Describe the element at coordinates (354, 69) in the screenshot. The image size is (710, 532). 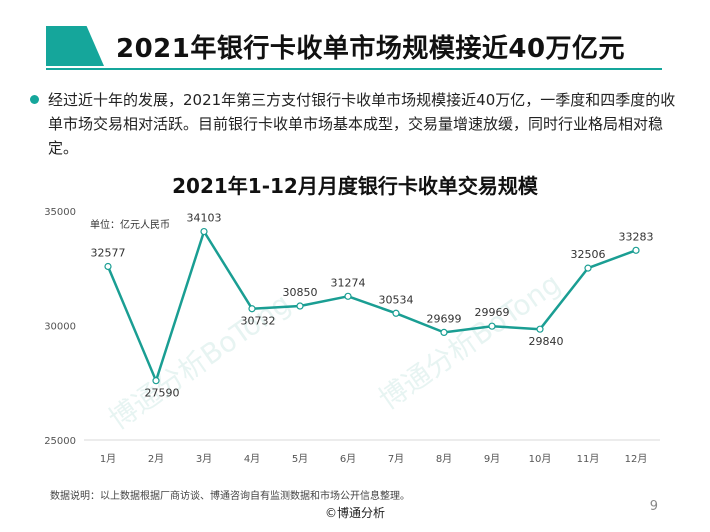
I see `title-underline` at that location.